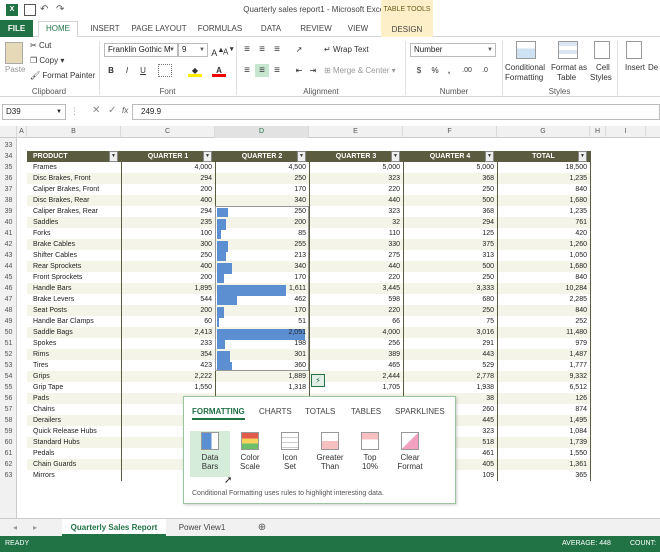  What do you see at coordinates (394, 211) in the screenshot?
I see `value-cell: 323` at bounding box center [394, 211].